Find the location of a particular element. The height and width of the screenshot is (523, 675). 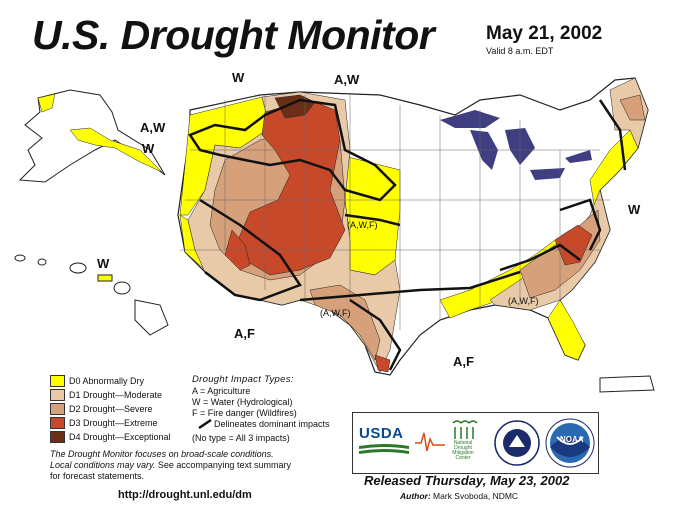

note-line3: for forecast statements. is located at coordinates (97, 476).